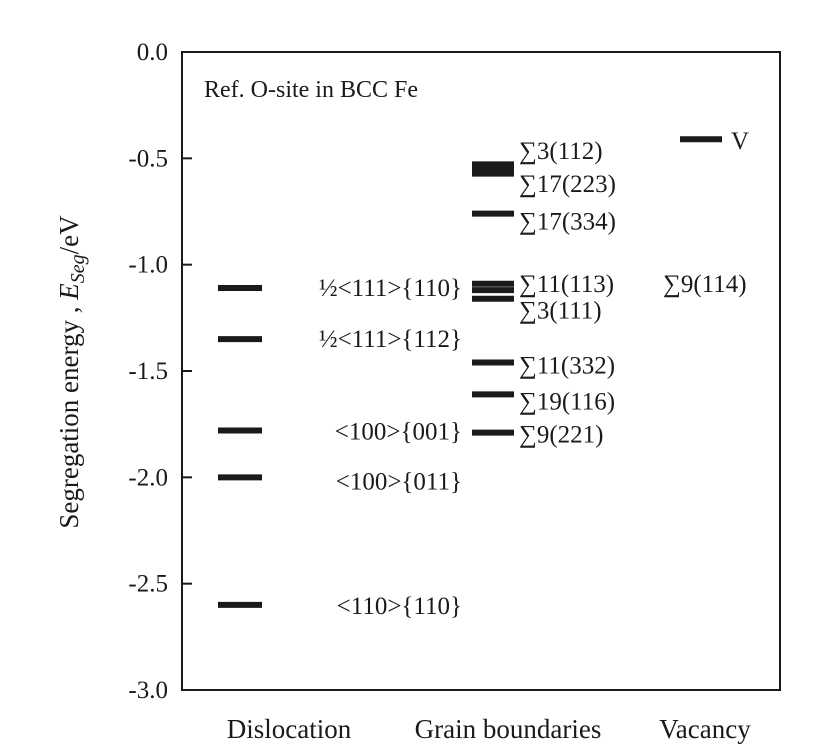 The image size is (835, 756). Describe the element at coordinates (390, 339) in the screenshot. I see `data-mark-label: ½<111>{112}` at that location.